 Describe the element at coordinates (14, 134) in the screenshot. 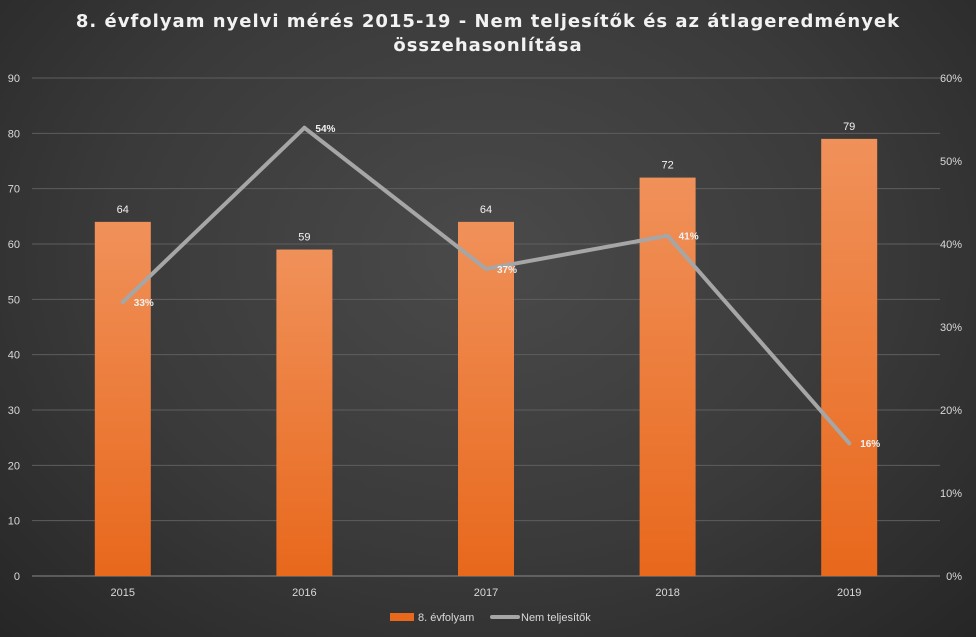

I see `y-left-tick-label: 80` at that location.